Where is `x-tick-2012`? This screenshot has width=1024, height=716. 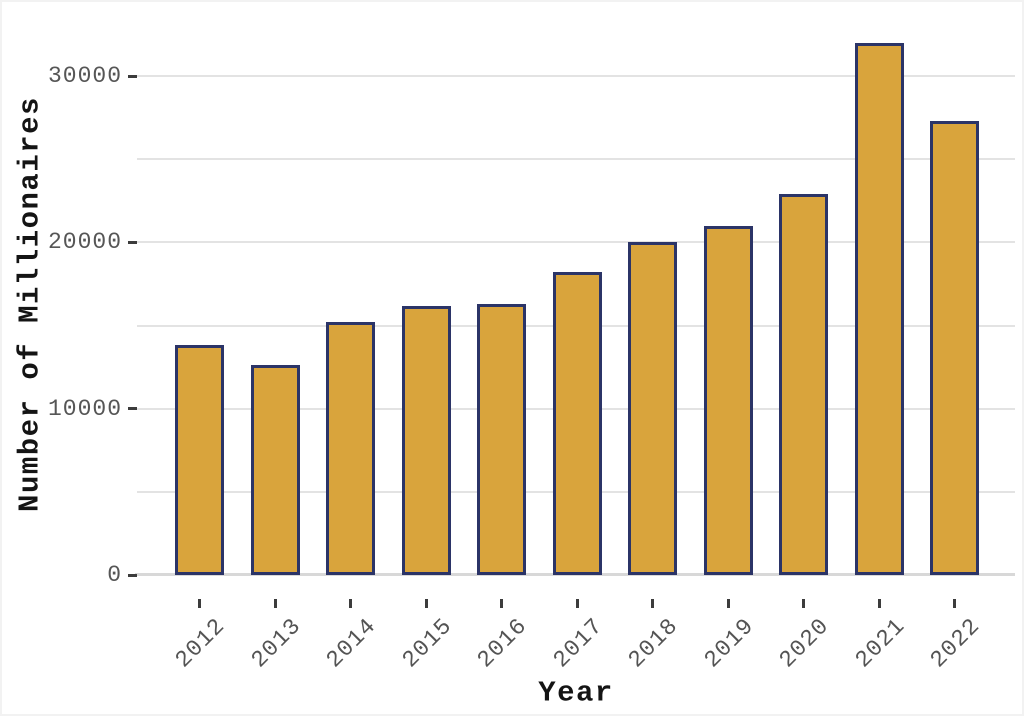
x-tick-2012 is located at coordinates (199, 603).